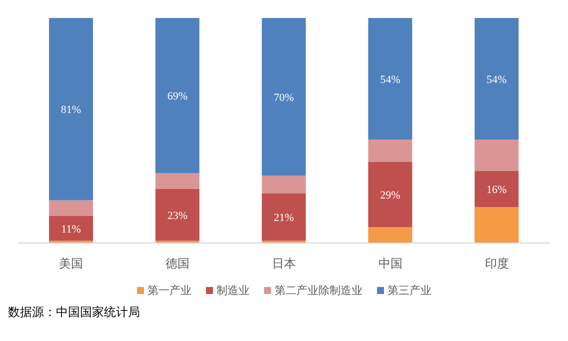  I want to click on data-label: 29%, so click(390, 196).